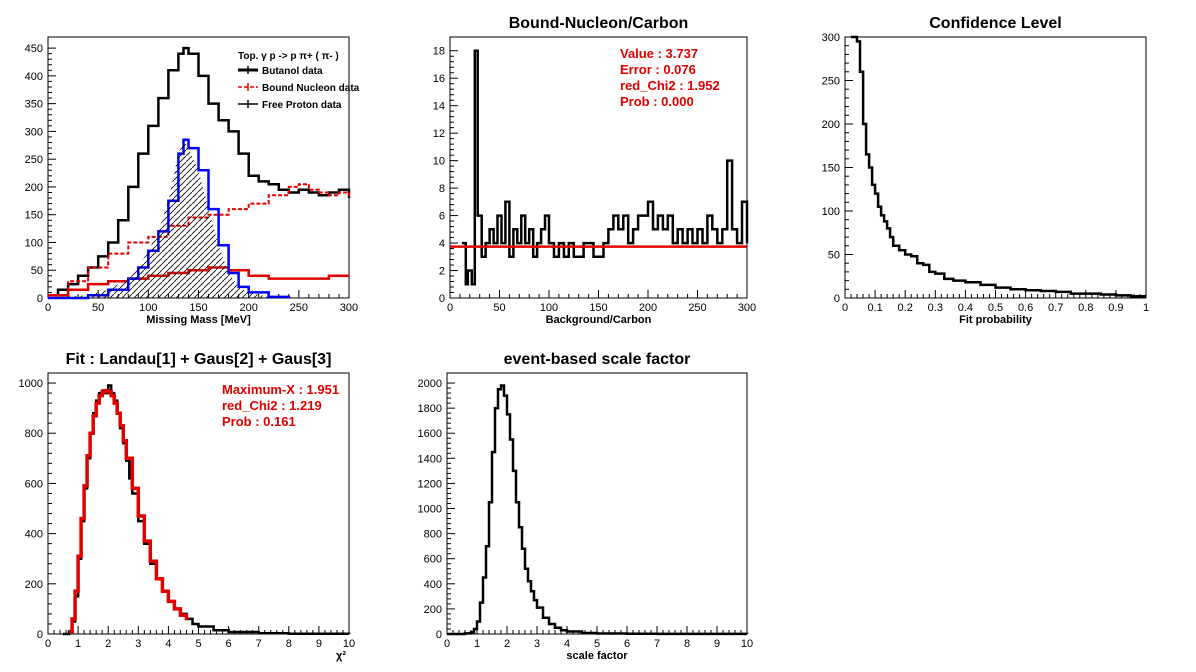 The width and height of the screenshot is (1196, 672). Describe the element at coordinates (670, 85) in the screenshot. I see `fit-annotation: red_Chi2 : 1.952` at that location.